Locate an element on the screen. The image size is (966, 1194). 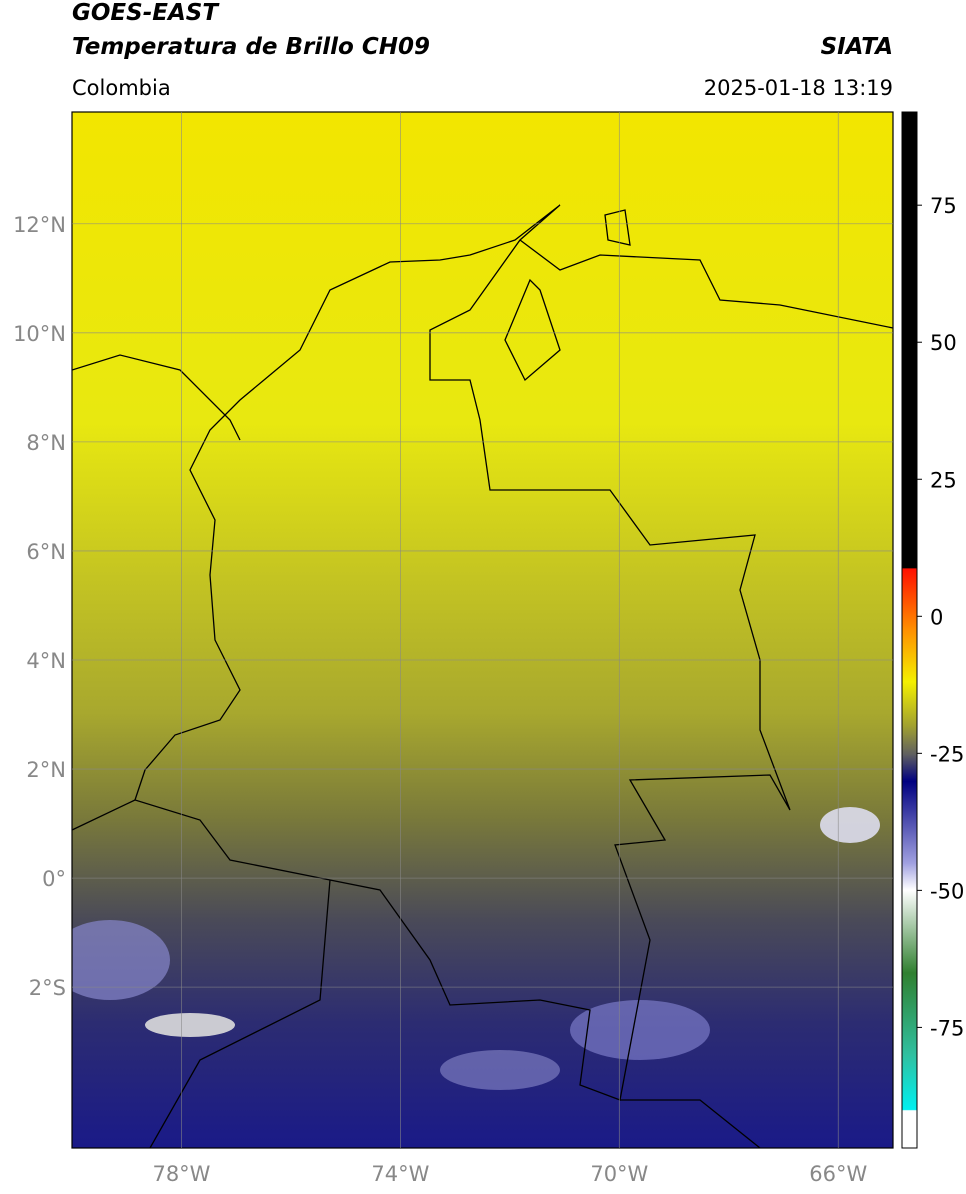
colorbar-tick-label: -75 is located at coordinates (947, 1028).